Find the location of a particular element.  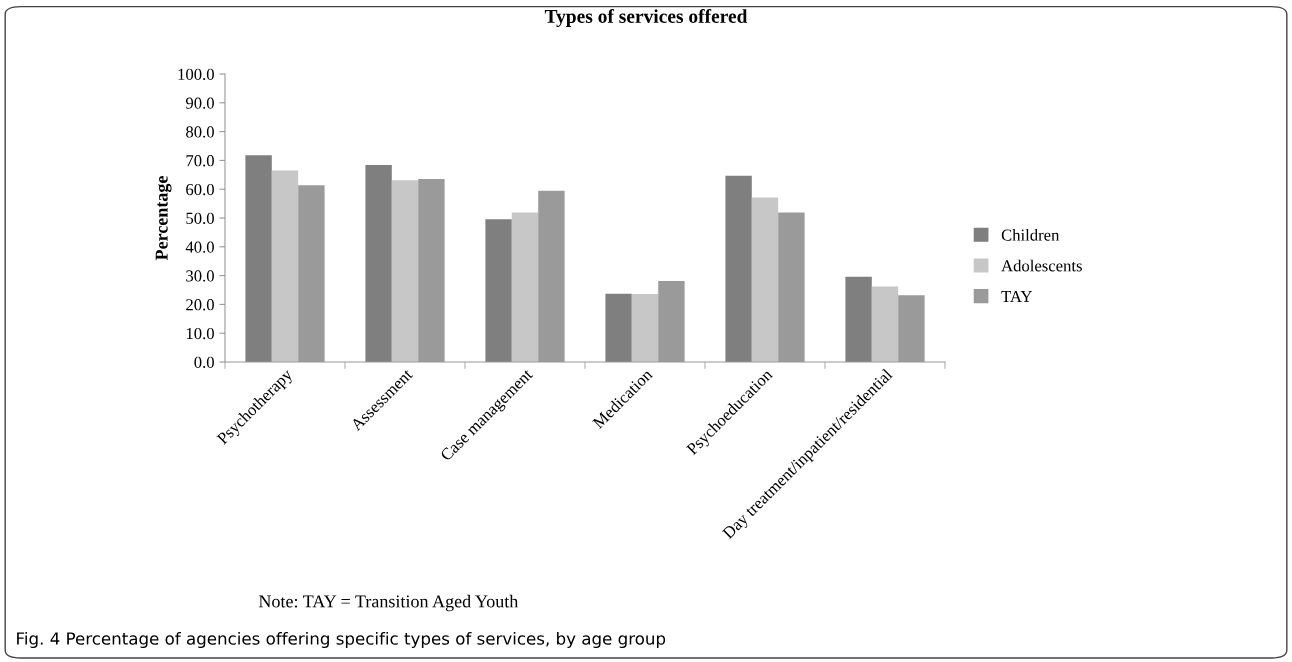

legend-label: TAY is located at coordinates (1017, 296).